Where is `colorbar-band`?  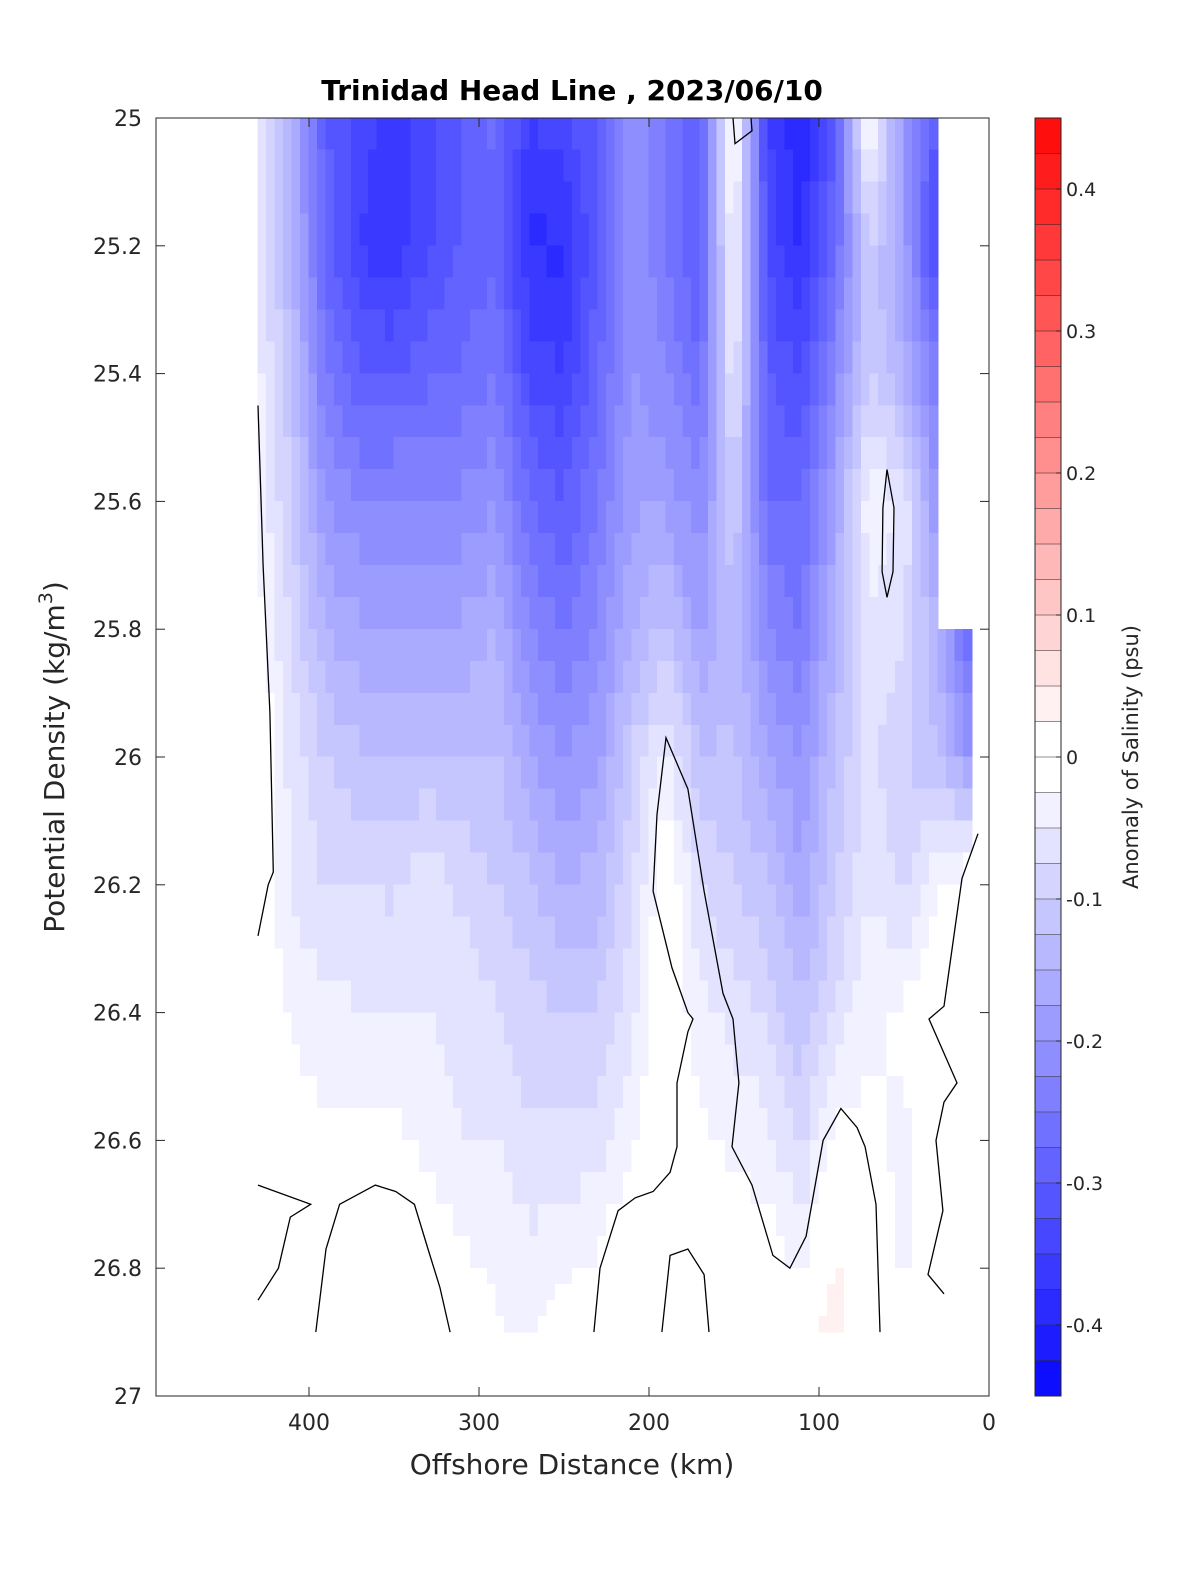
colorbar-band is located at coordinates (1048, 739).